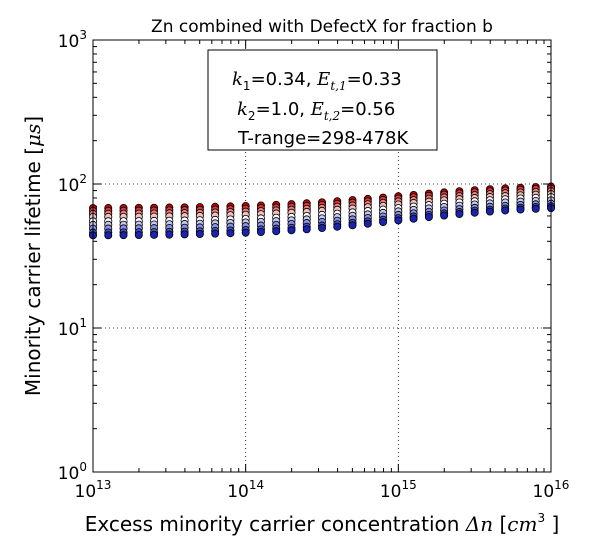 This screenshot has width=600, height=560. Describe the element at coordinates (283, 109) in the screenshot. I see `k2-value: =1.0,` at that location.